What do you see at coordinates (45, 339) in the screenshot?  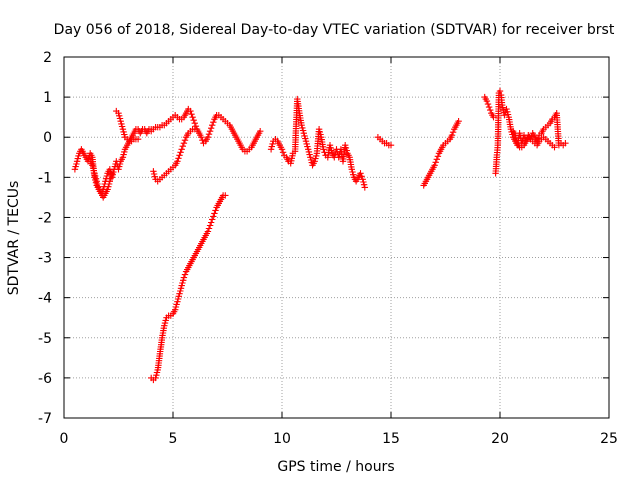 I see `y-tick-label: -5` at bounding box center [45, 339].